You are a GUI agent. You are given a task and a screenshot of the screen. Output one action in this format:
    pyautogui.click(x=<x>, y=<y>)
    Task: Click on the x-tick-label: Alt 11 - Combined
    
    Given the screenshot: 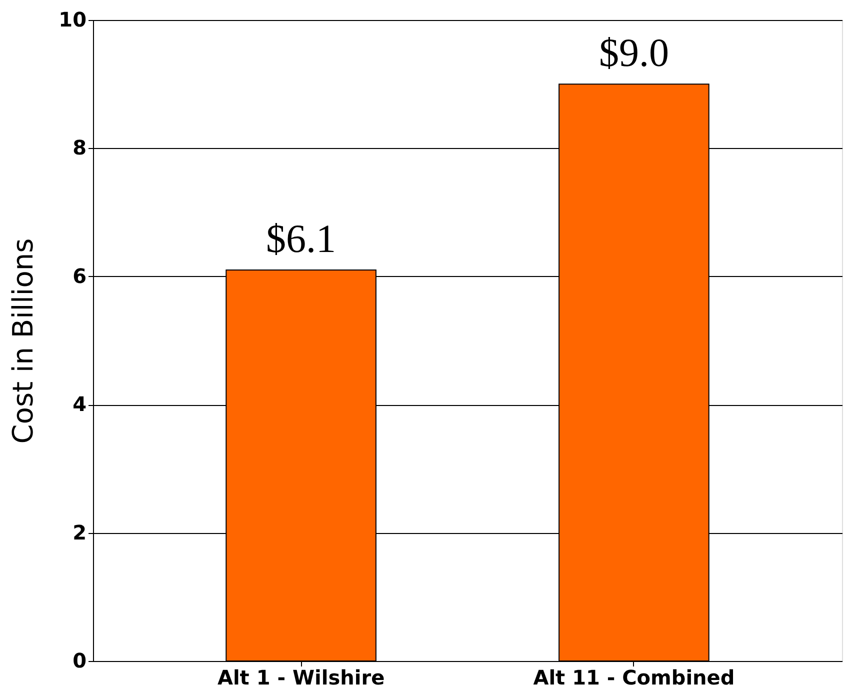 What is the action you would take?
    pyautogui.click(x=634, y=678)
    